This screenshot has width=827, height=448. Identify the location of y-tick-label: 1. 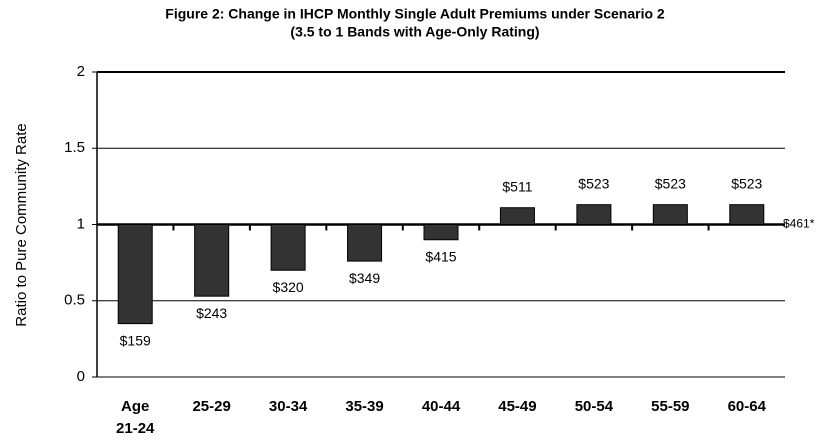
(81, 223).